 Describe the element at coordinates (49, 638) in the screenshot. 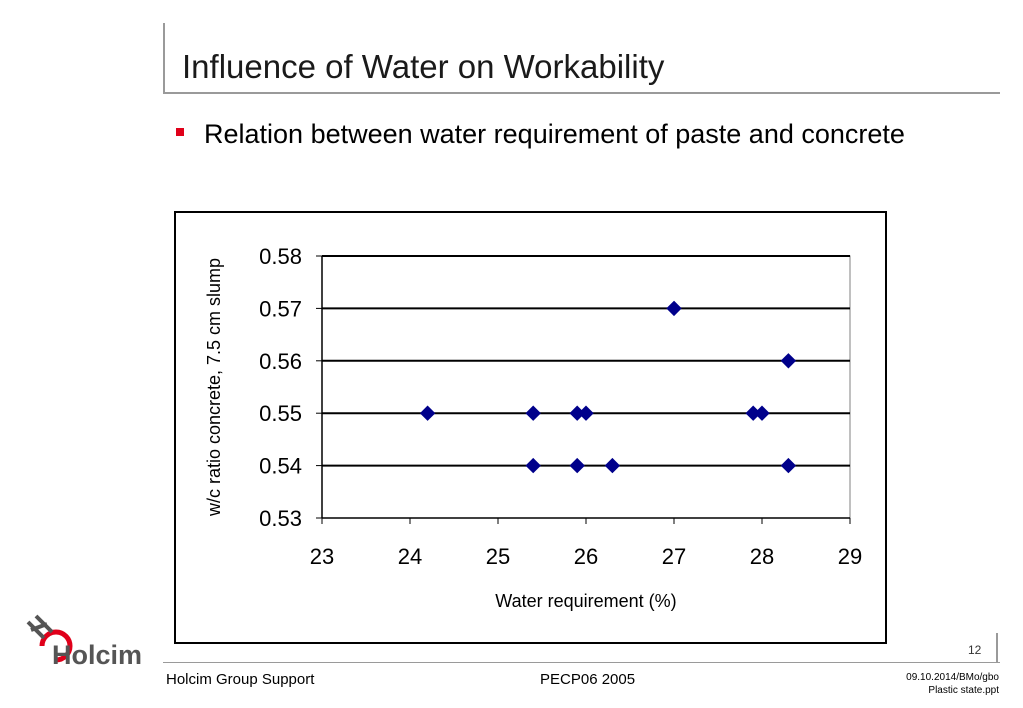

I see `holcim-h-icon` at that location.